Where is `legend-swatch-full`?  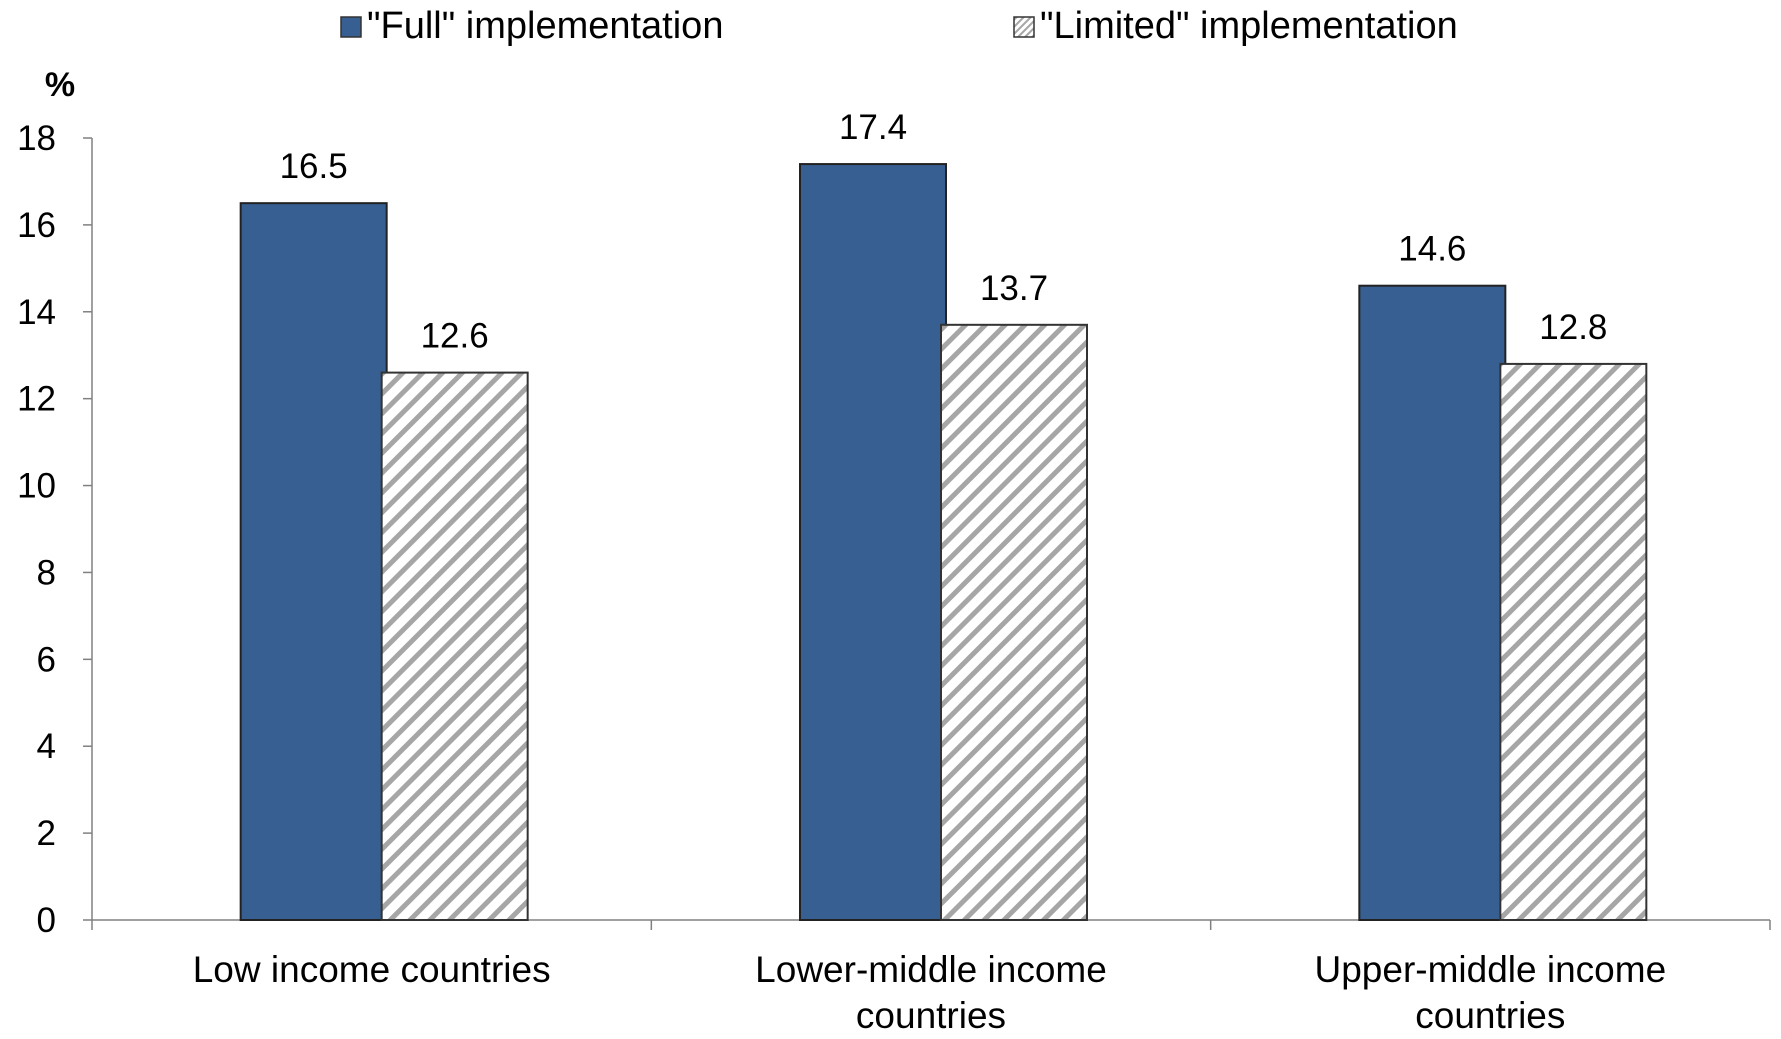
legend-swatch-full is located at coordinates (351, 27).